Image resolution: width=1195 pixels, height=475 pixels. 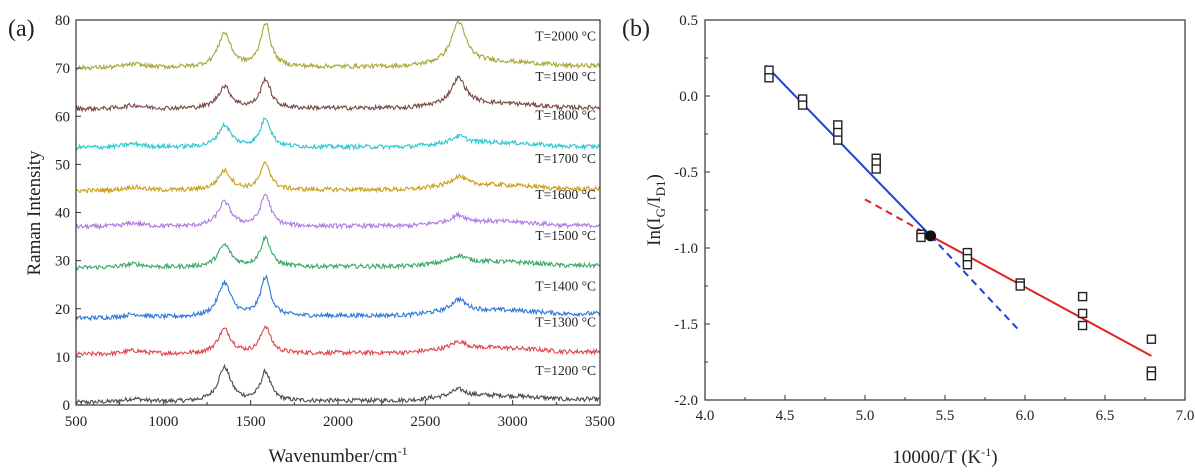 I want to click on y-tick-label: 70, so click(x=62, y=69).